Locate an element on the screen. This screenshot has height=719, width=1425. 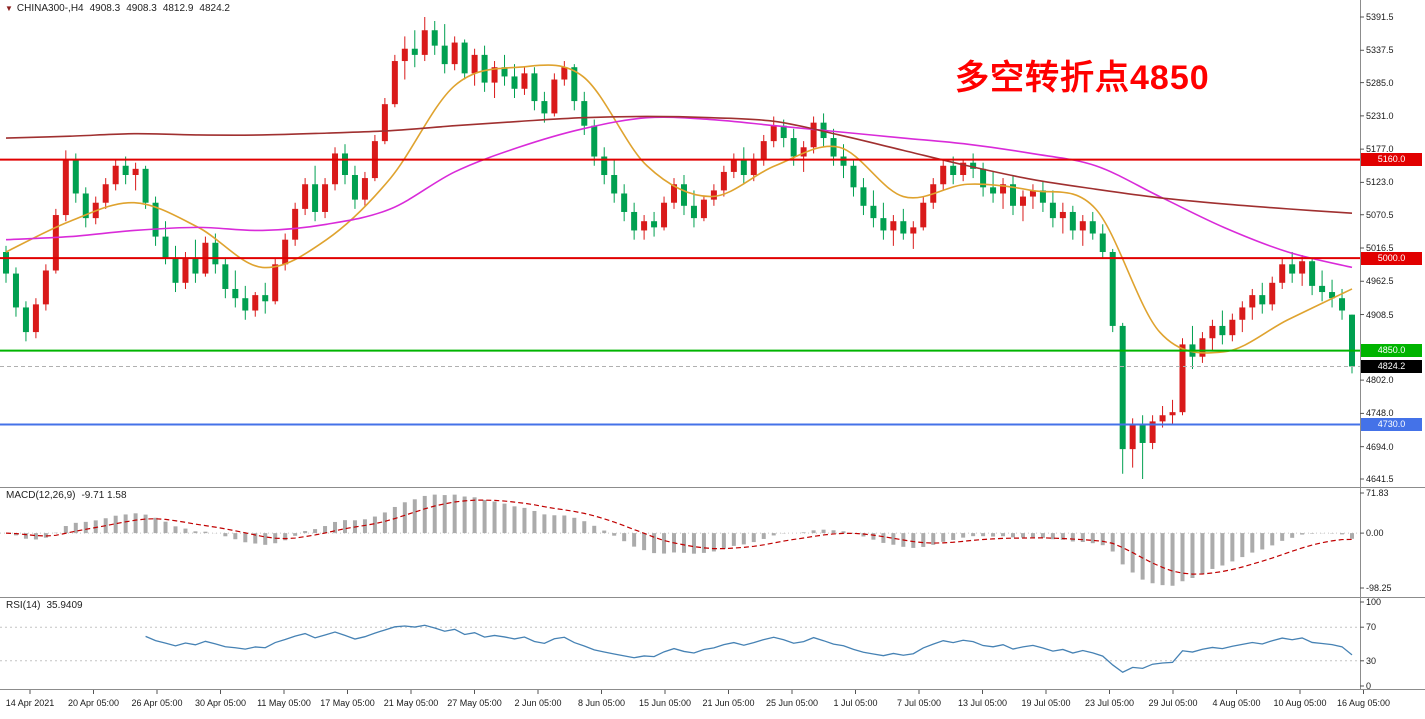
time-axis-label: 25 Jun 05:00 is located at coordinates (792, 703).